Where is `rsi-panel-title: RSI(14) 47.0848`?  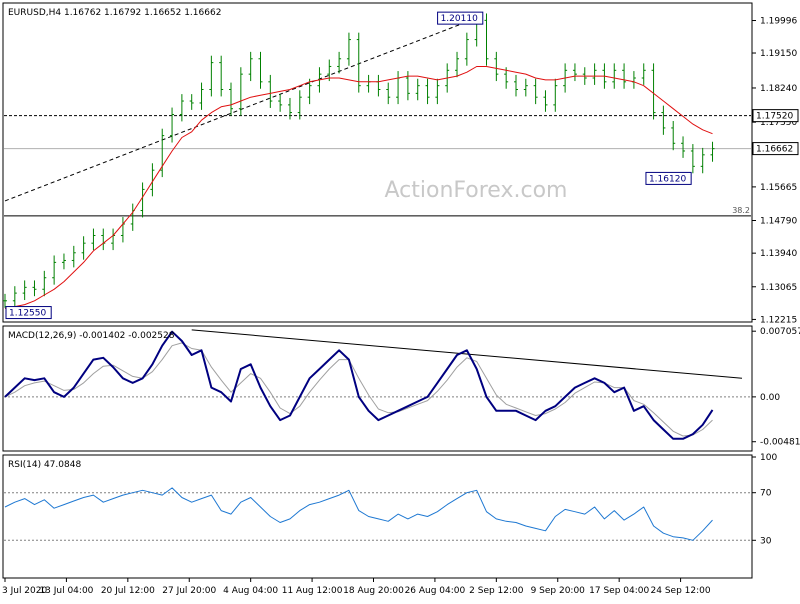
rsi-panel-title: RSI(14) 47.0848 is located at coordinates (44, 465).